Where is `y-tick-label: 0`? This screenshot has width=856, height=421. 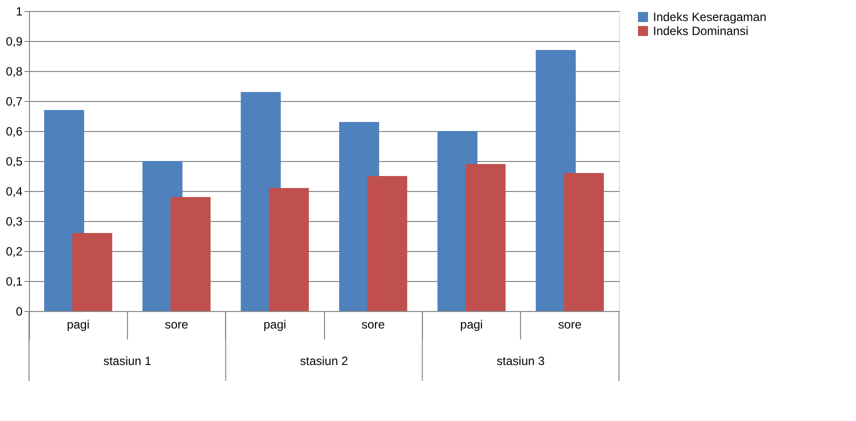
y-tick-label: 0 is located at coordinates (19, 311).